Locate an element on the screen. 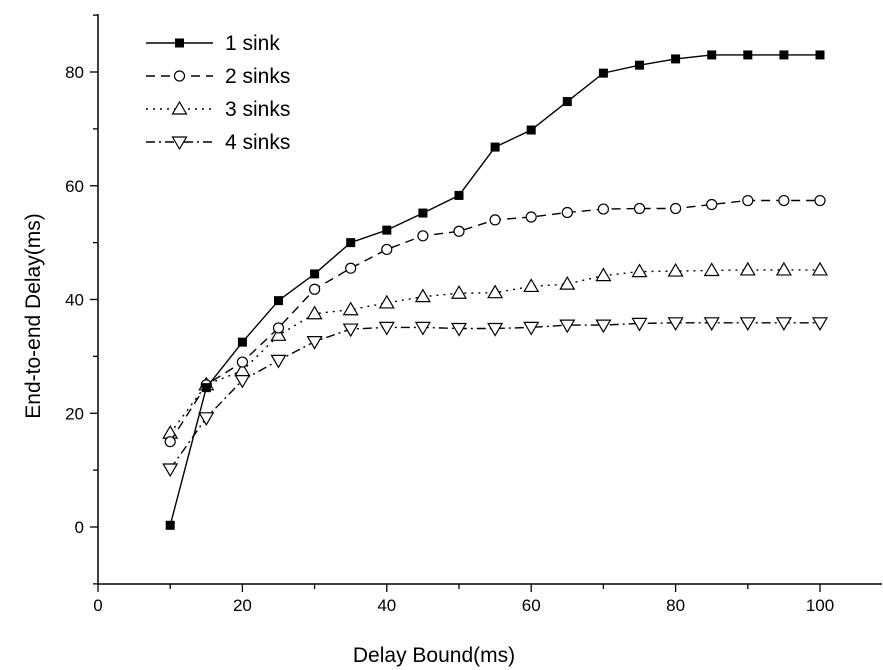 Image resolution: width=883 pixels, height=670 pixels. legend-item: 1 sink is located at coordinates (213, 43).